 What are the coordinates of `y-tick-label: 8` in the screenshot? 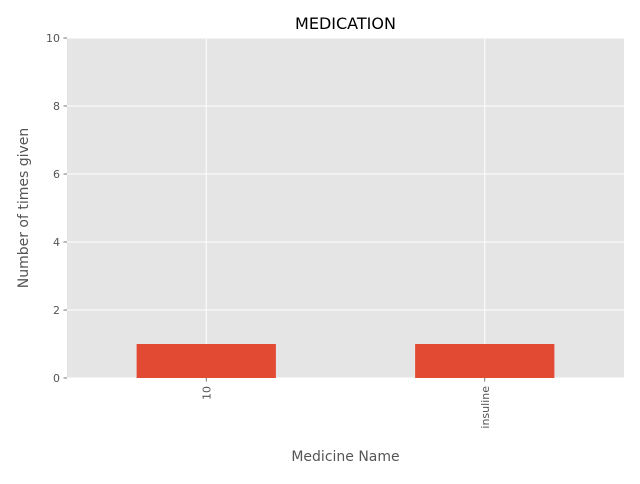 It's located at (56, 106).